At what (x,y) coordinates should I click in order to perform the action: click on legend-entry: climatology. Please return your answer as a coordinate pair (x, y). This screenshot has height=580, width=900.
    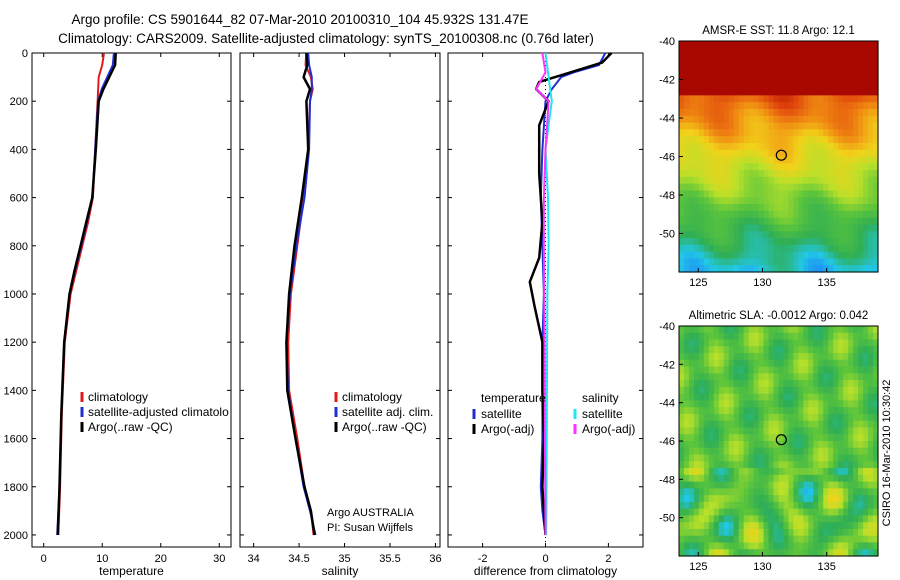
    Looking at the image, I should click on (118, 397).